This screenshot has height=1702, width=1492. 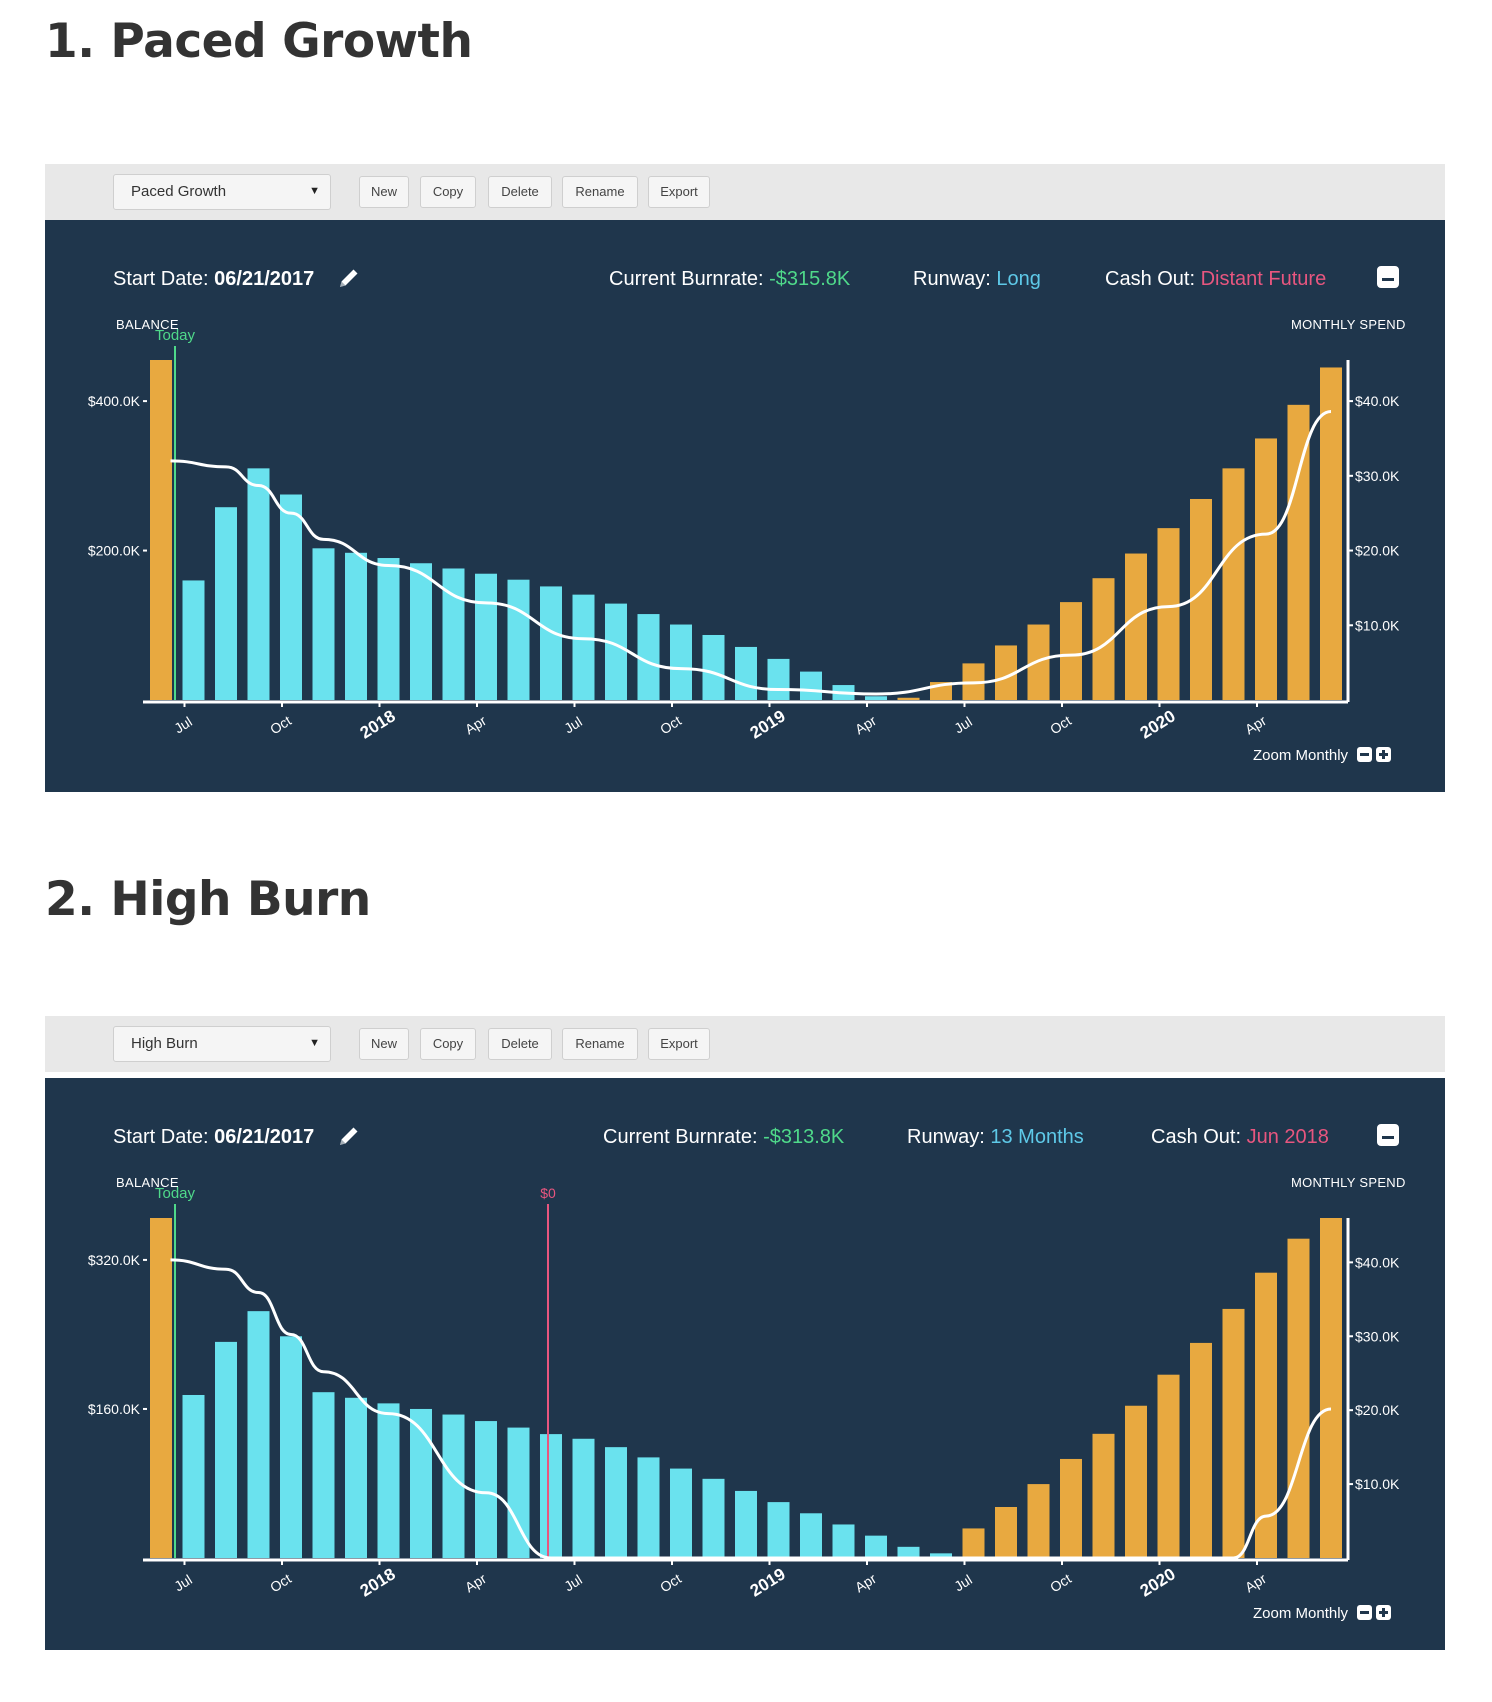 What do you see at coordinates (1215, 279) in the screenshot?
I see `cash-out: Cash Out: Distant Future` at bounding box center [1215, 279].